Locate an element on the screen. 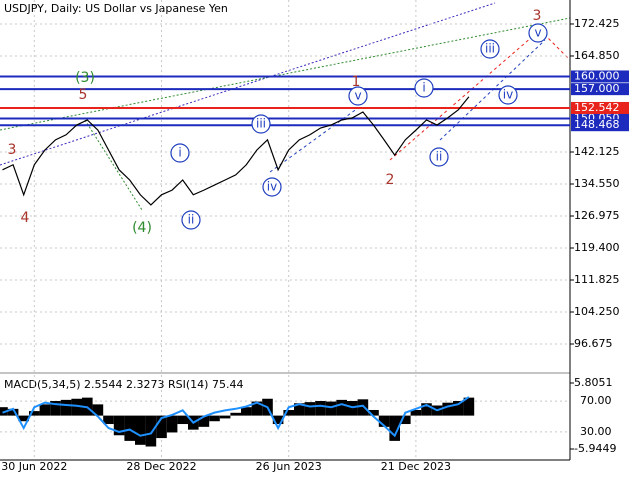 The height and width of the screenshot is (484, 640). y-tick-label: 104.250 is located at coordinates (597, 311).